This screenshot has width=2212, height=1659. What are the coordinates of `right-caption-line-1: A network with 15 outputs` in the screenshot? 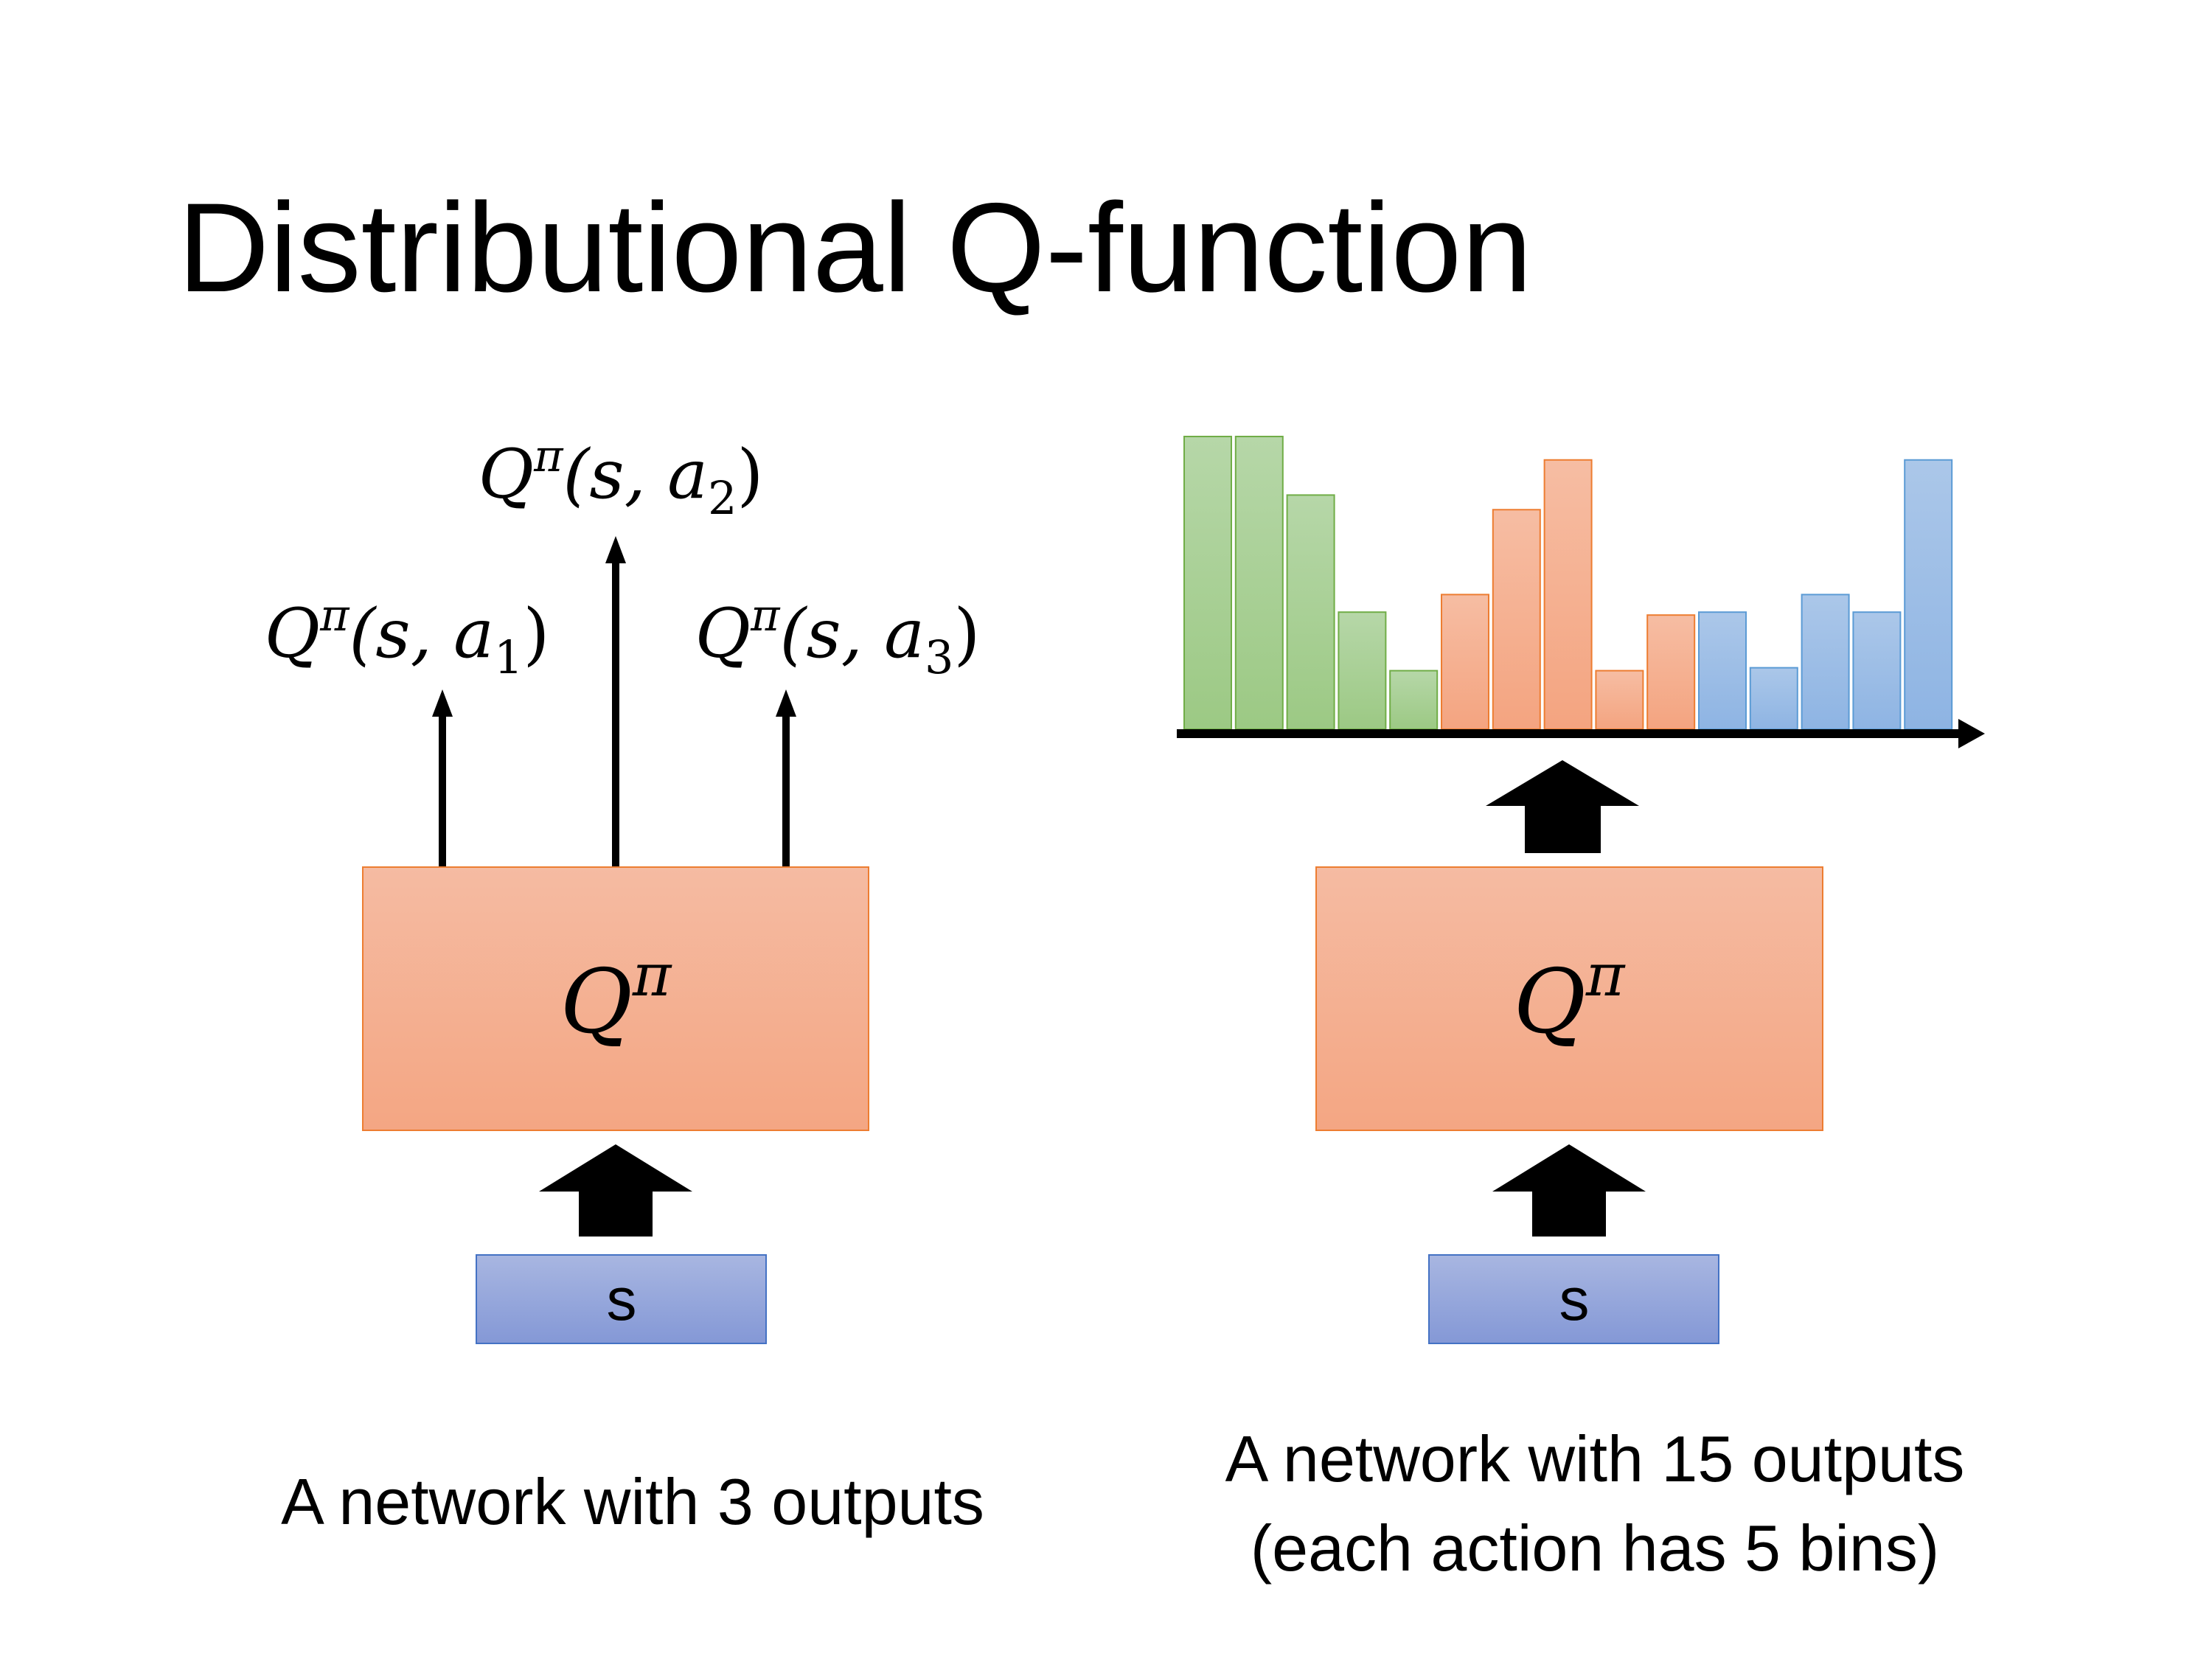 It's located at (1595, 1458).